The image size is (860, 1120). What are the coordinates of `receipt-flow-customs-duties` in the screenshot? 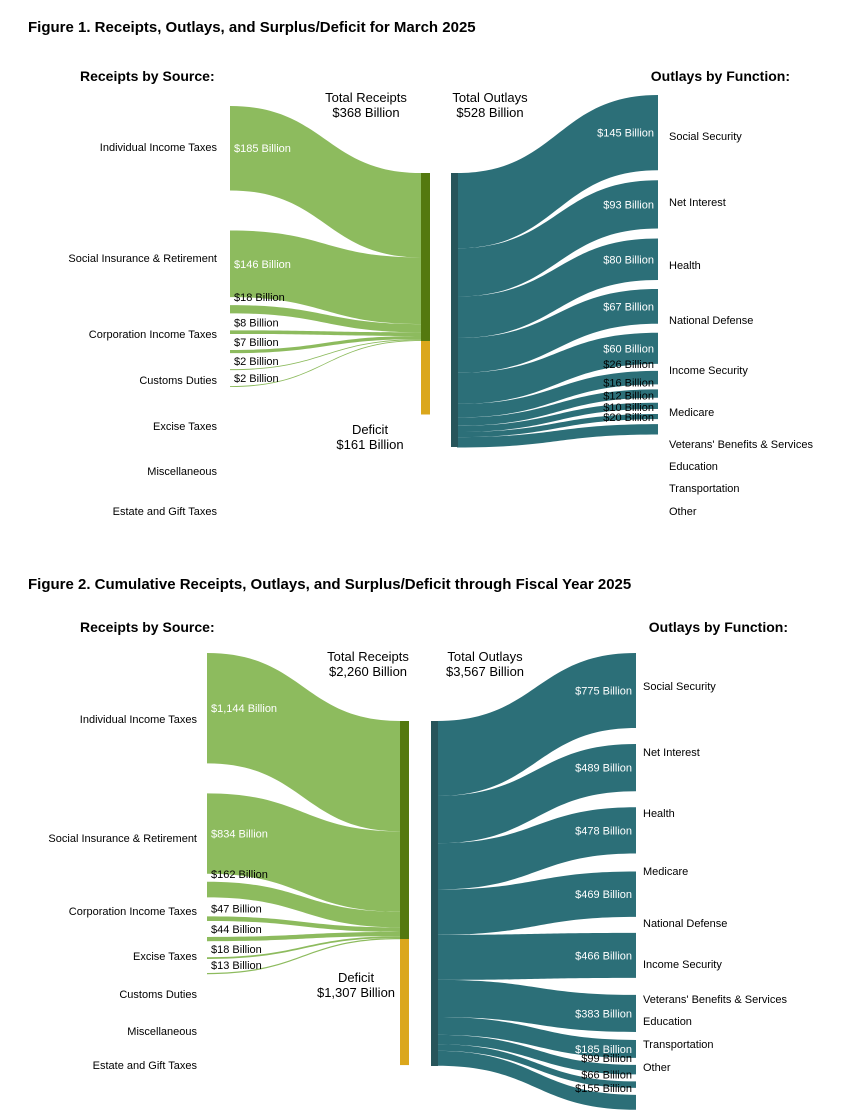 It's located at (303, 936).